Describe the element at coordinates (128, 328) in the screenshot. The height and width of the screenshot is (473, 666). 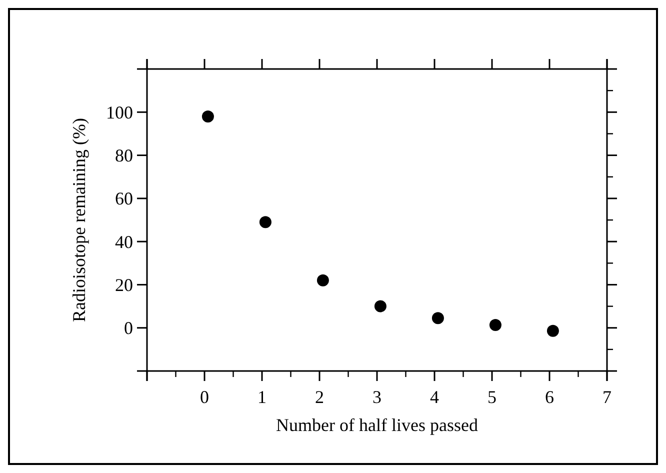
I see `y-tick-label: 0` at that location.